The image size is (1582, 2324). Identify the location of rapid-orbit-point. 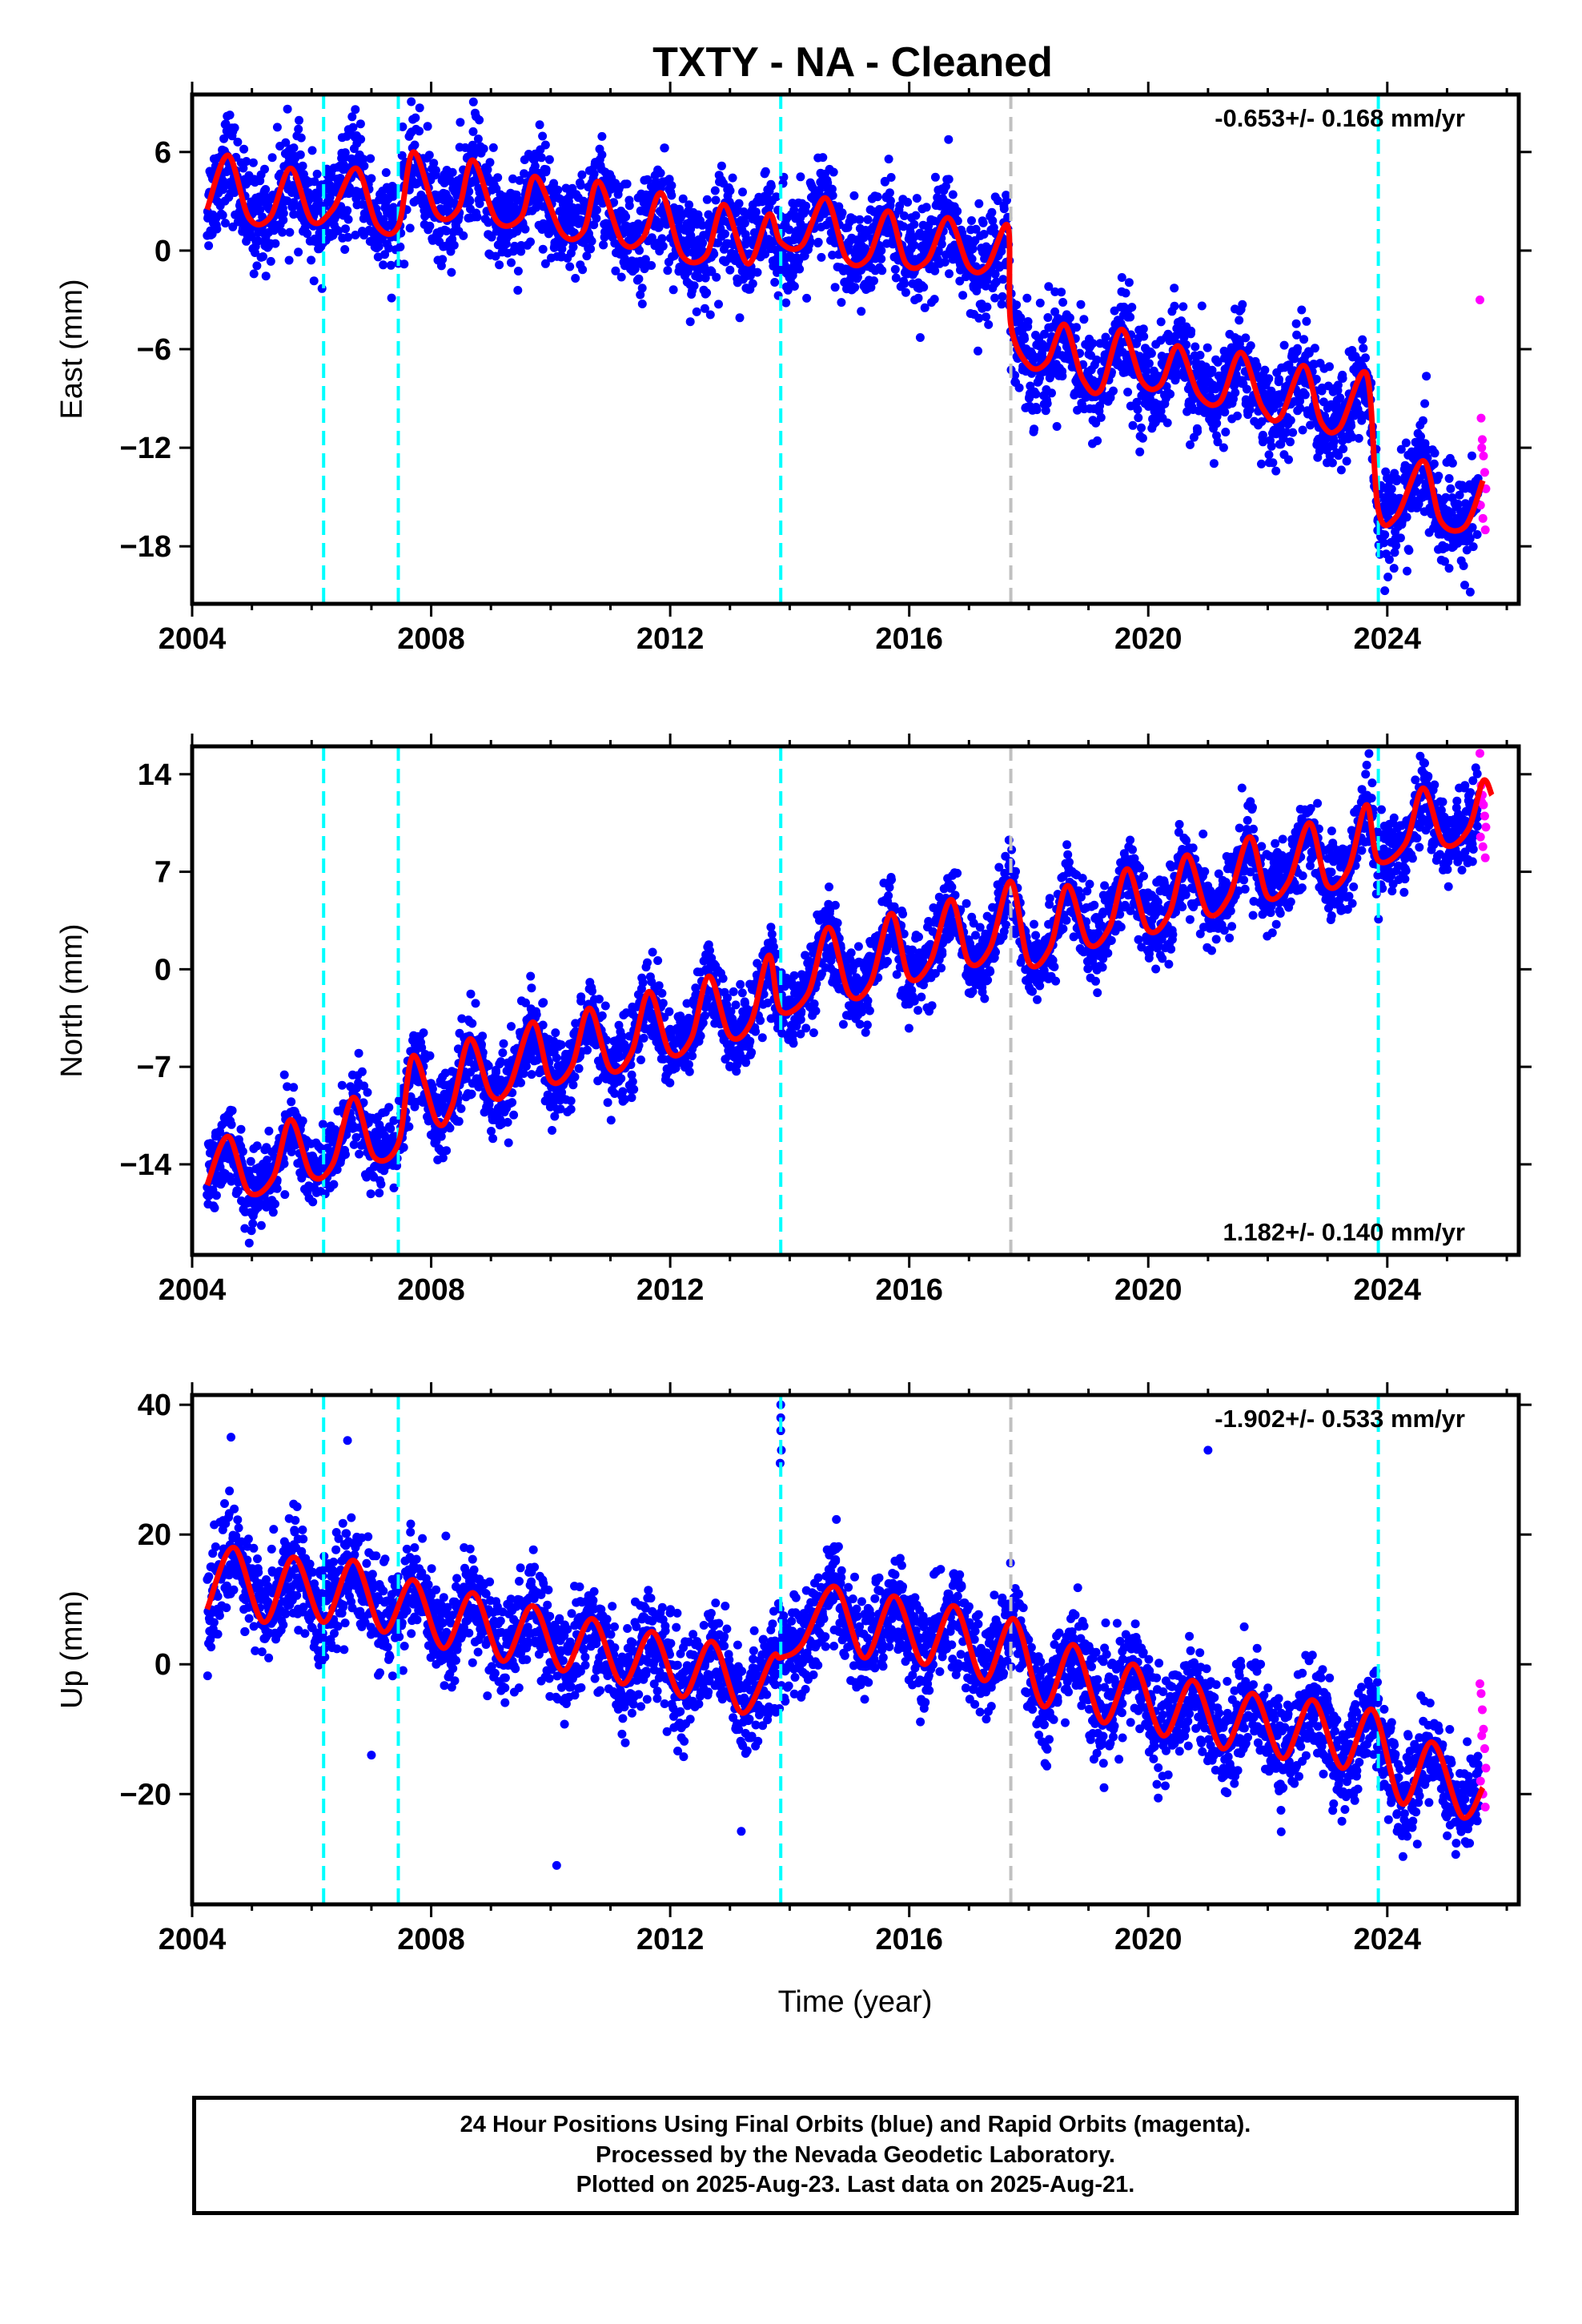
(1485, 472).